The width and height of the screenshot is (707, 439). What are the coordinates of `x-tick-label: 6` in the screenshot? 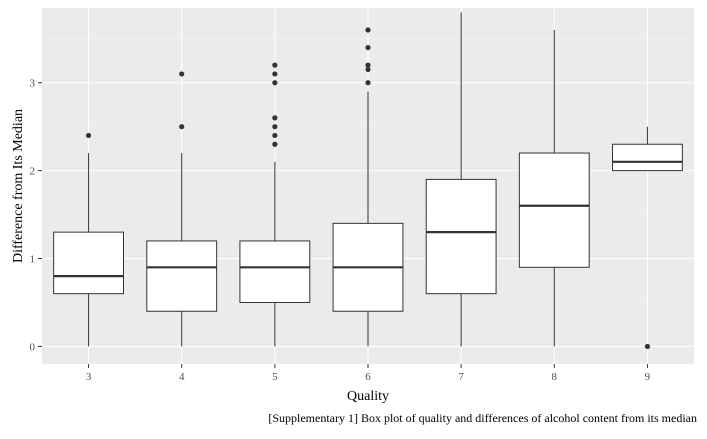 It's located at (368, 377).